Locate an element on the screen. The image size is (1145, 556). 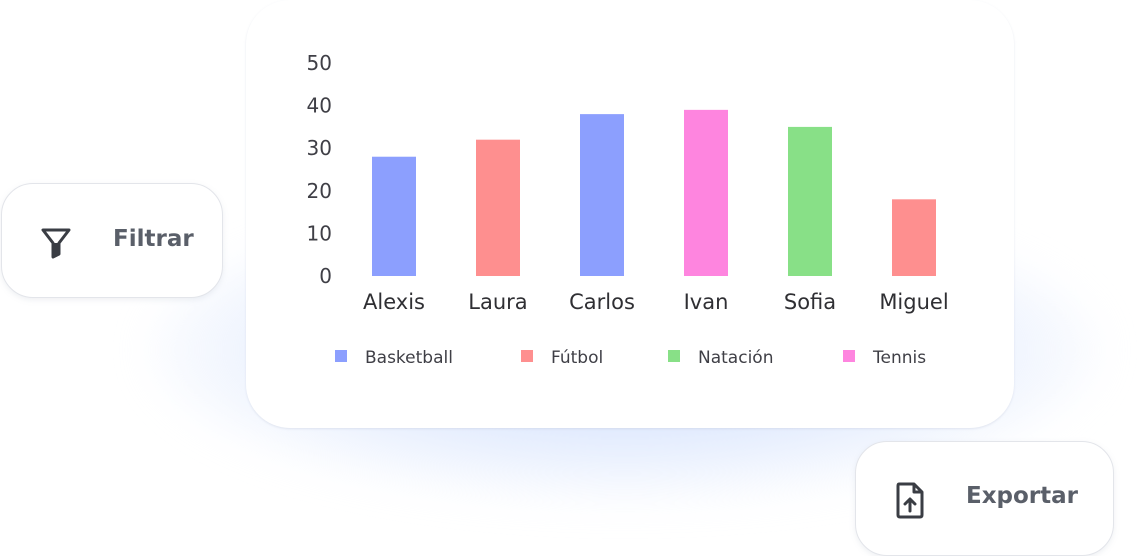
export-button: Exportar is located at coordinates (984, 498).